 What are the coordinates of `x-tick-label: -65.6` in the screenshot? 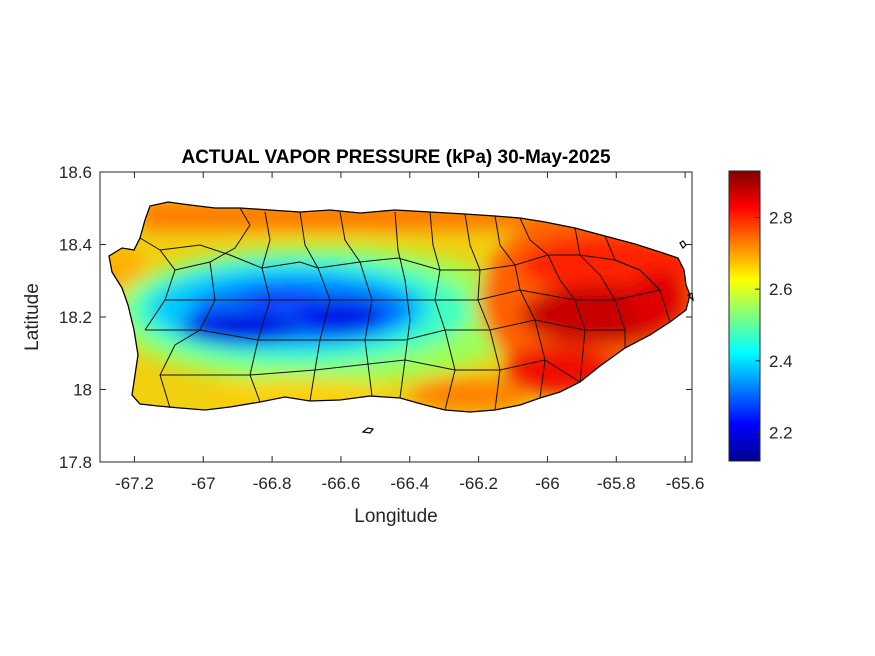 It's located at (685, 483).